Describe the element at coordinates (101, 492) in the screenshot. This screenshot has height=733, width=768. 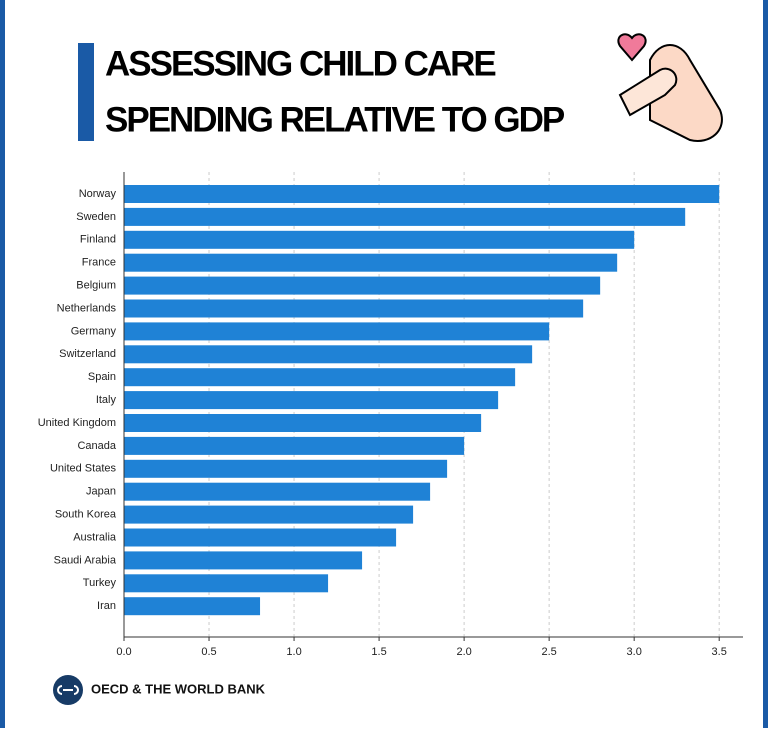
I see `y-tick-label: Japan` at that location.